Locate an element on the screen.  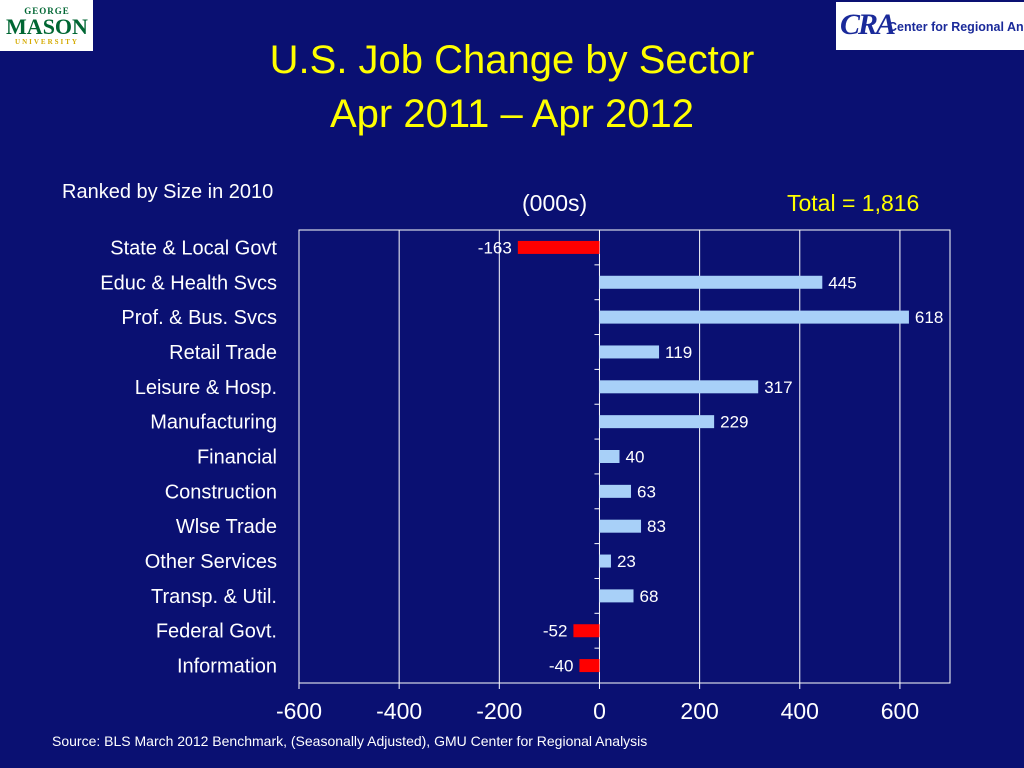
chart-title-line2: Apr 2011 – Apr 2012 is located at coordinates (512, 114).